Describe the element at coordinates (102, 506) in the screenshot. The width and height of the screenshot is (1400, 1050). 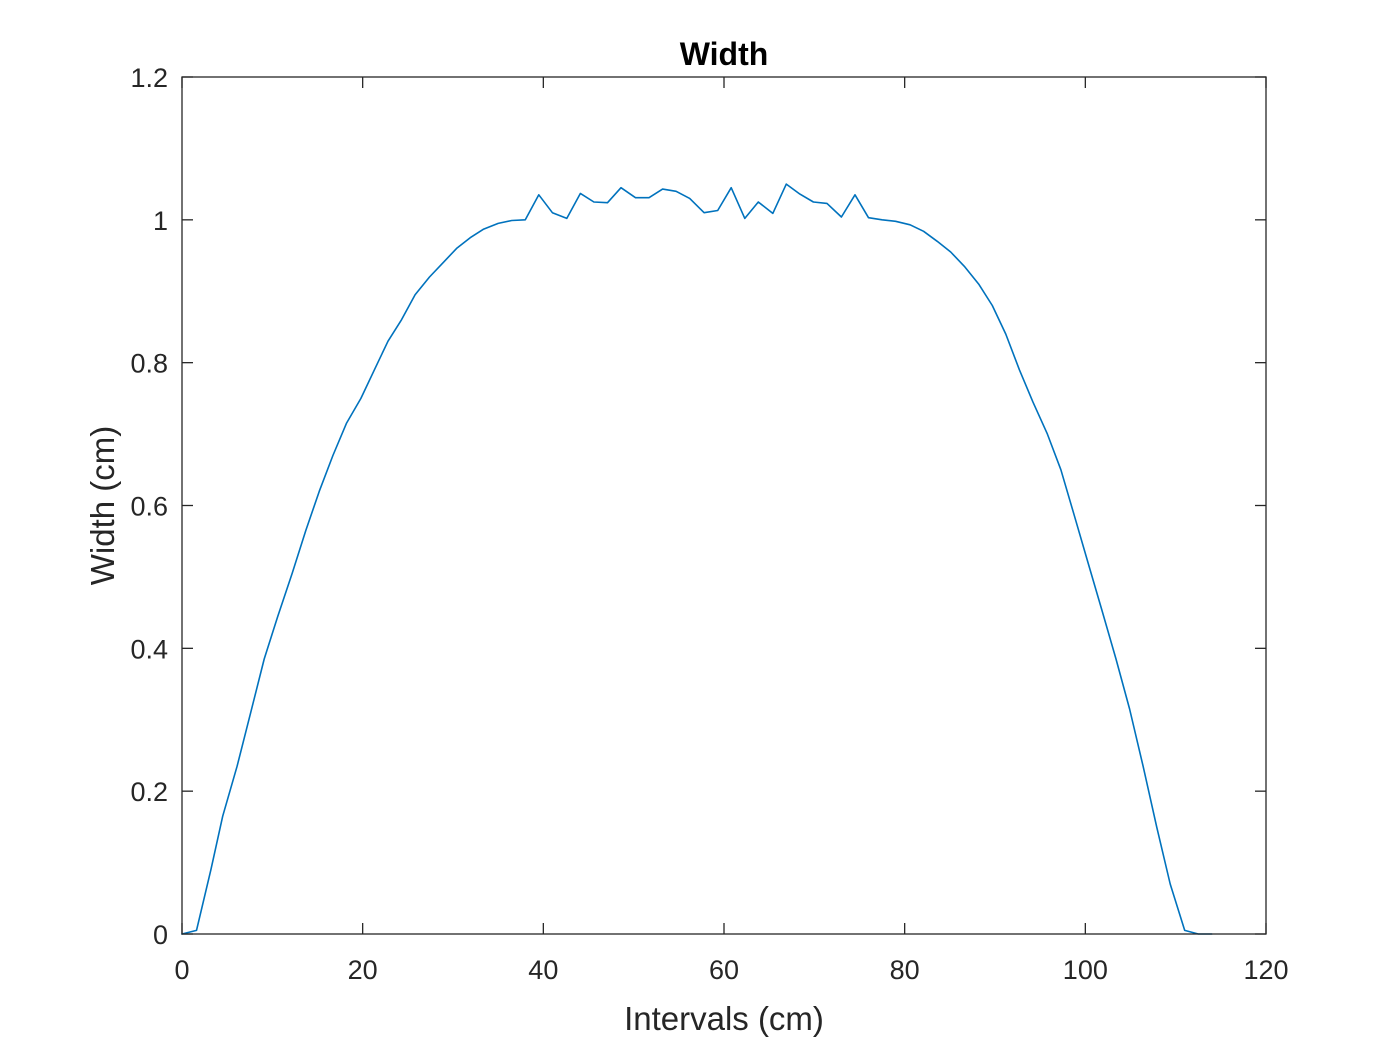
I see `y-axis-label: Width (cm)` at that location.